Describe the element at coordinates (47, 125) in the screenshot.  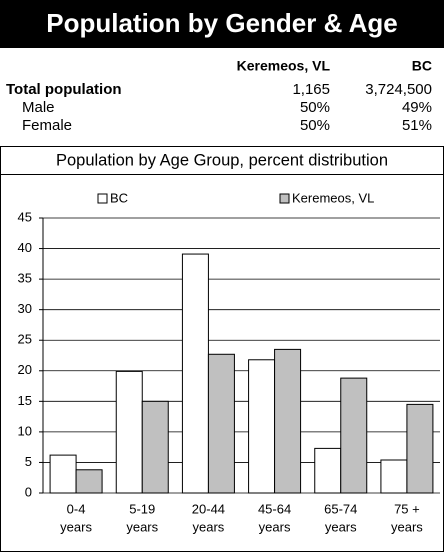
I see `row-label: Female` at that location.